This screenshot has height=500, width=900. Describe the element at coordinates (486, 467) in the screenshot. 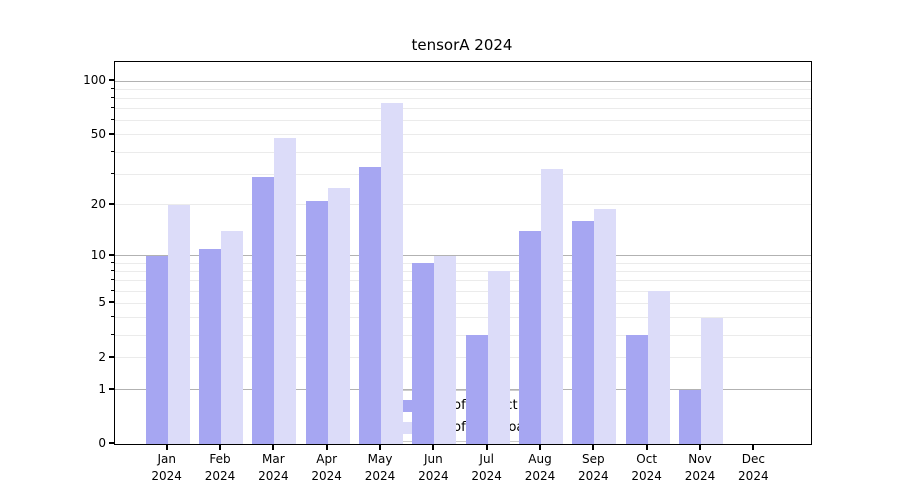

I see `x-axis-tick-label: Jul 2024` at that location.